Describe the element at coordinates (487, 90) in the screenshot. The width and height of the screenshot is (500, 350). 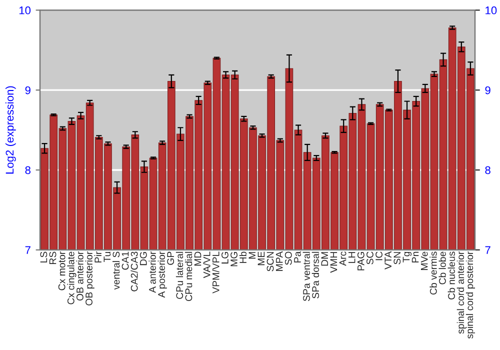
I see `y2-tick-label: 9` at that location.